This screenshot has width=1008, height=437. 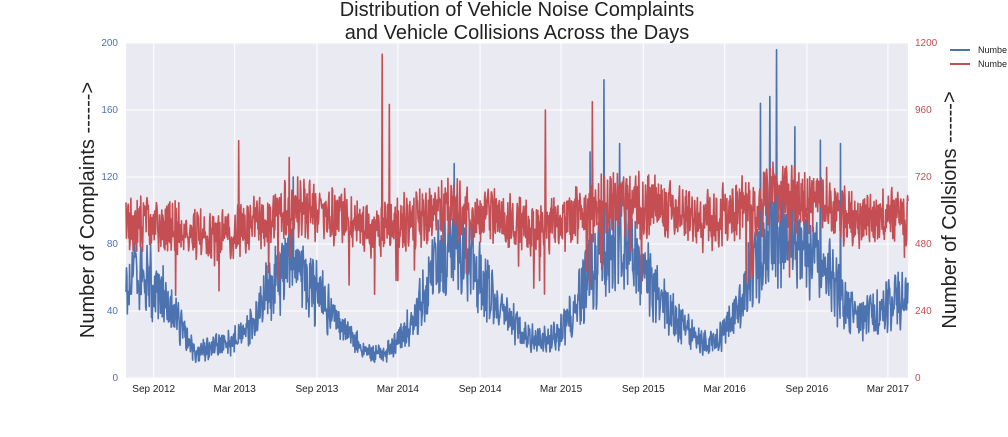 I want to click on y-left-tick-label: 80, so click(x=113, y=244).